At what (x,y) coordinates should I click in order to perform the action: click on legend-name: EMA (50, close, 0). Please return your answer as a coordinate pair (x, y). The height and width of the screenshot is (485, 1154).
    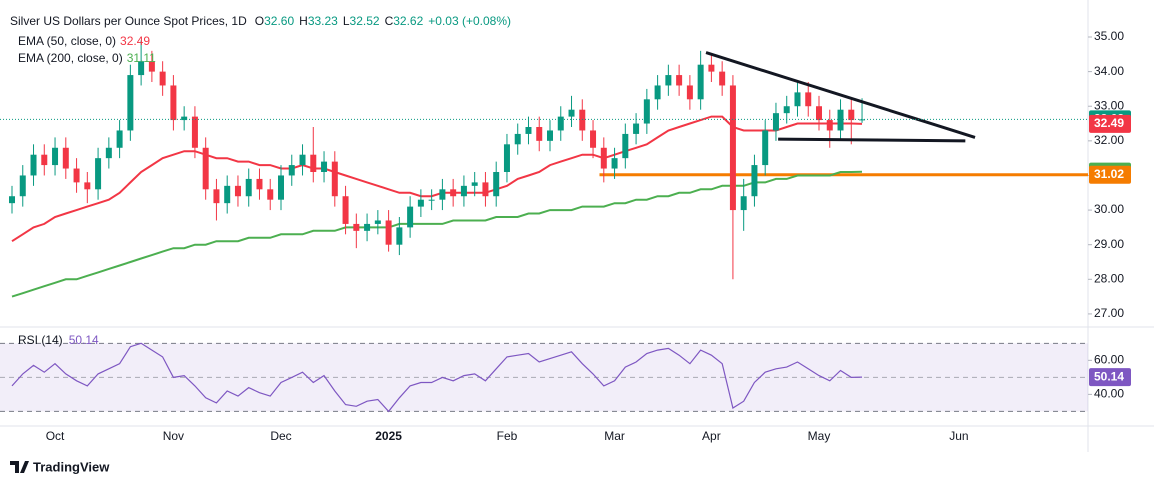
    Looking at the image, I should click on (67, 41).